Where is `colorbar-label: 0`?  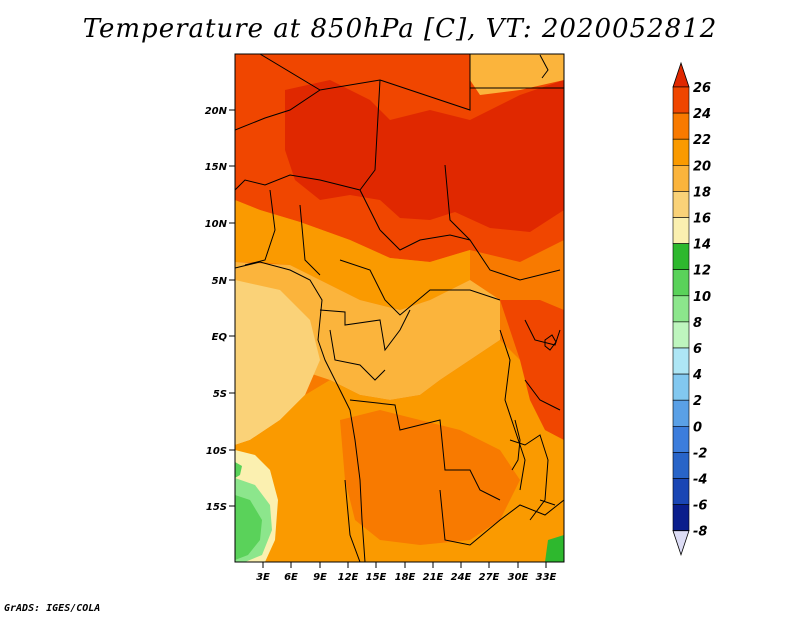 colorbar-label: 0 is located at coordinates (697, 427).